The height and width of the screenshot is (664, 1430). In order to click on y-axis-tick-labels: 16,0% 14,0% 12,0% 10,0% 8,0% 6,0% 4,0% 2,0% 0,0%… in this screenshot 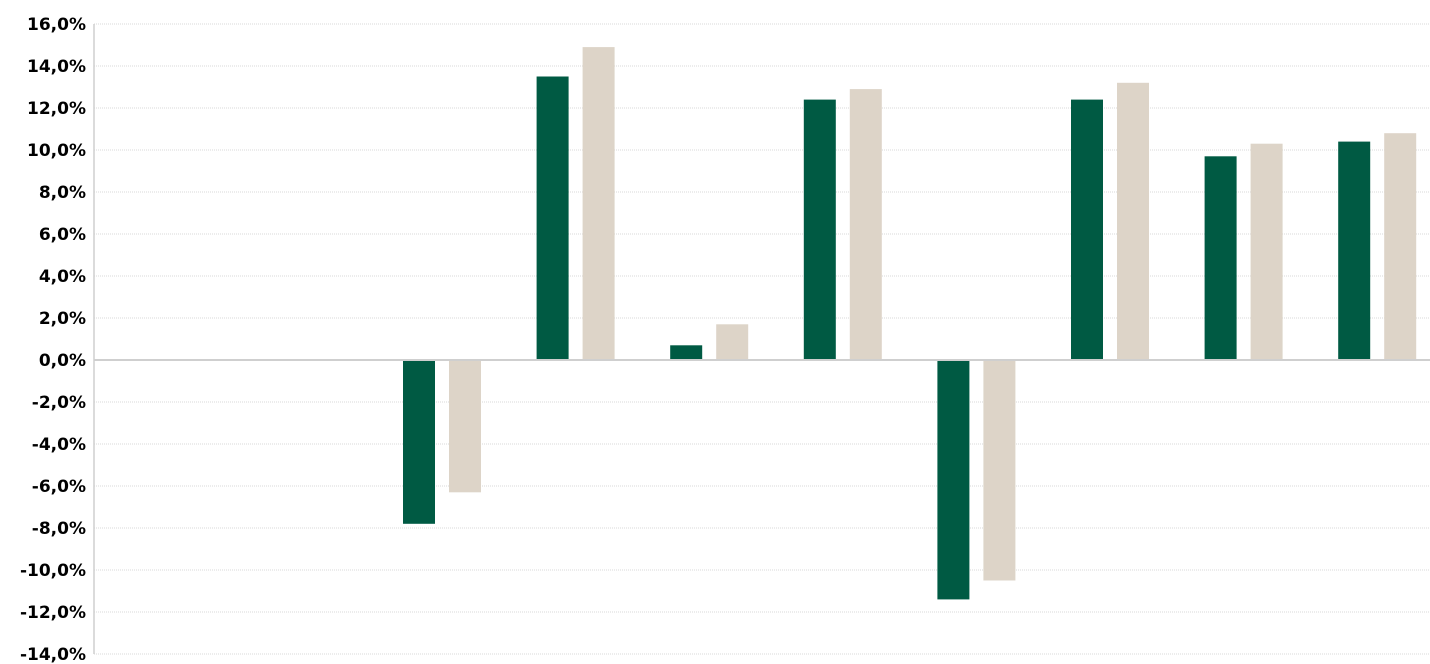, I will do `click(53, 339)`.